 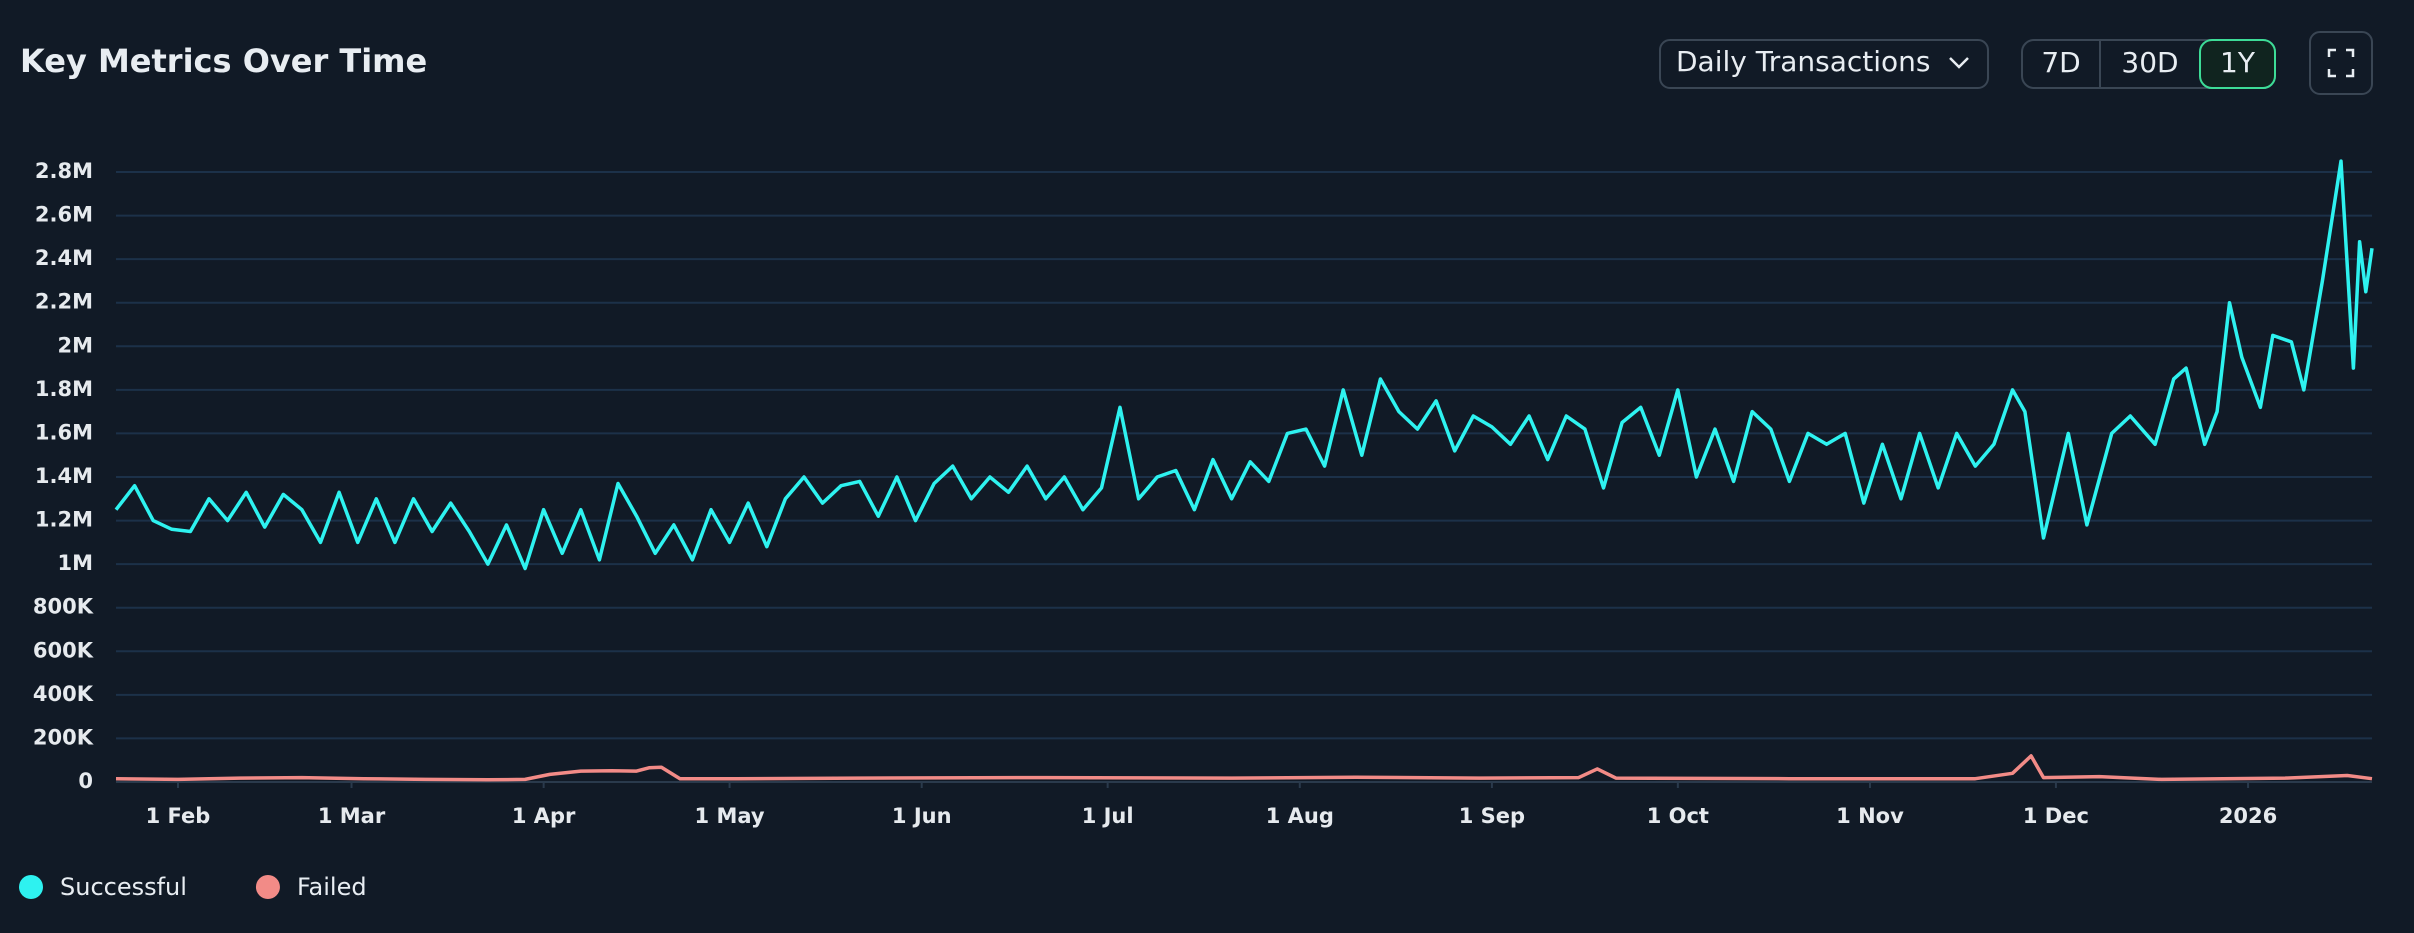 I want to click on y-tick-label: 2.4M, so click(x=64, y=258).